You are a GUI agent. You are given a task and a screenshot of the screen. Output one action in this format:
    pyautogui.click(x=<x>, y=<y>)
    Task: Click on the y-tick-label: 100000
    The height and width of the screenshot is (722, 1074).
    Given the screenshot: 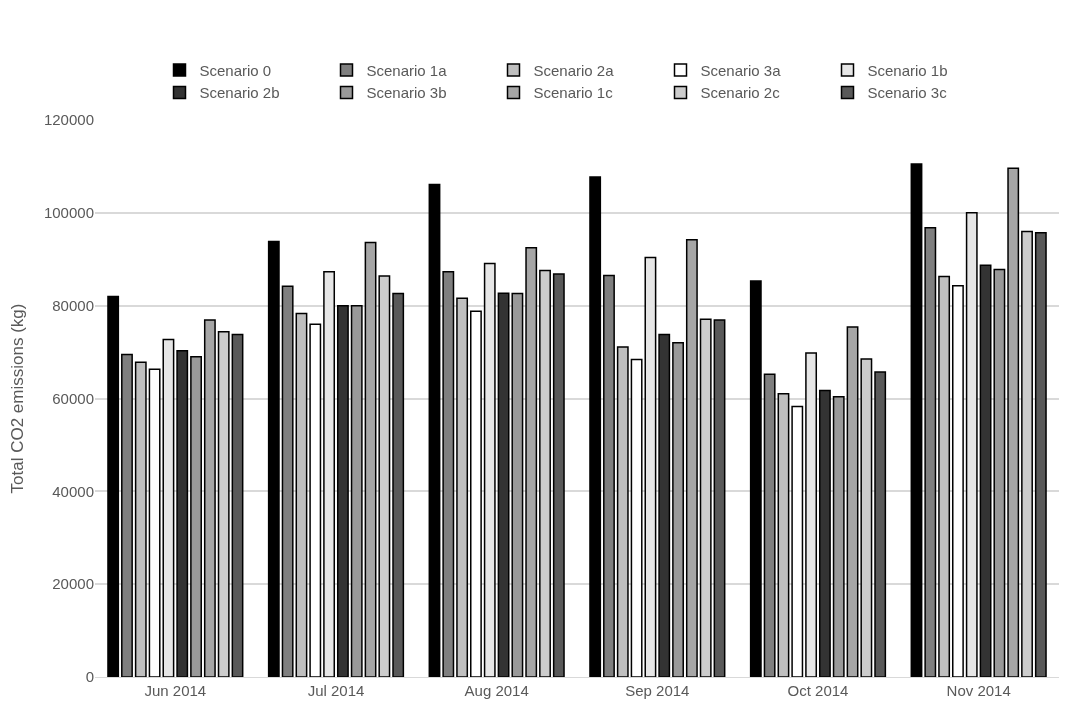 What is the action you would take?
    pyautogui.click(x=68, y=213)
    